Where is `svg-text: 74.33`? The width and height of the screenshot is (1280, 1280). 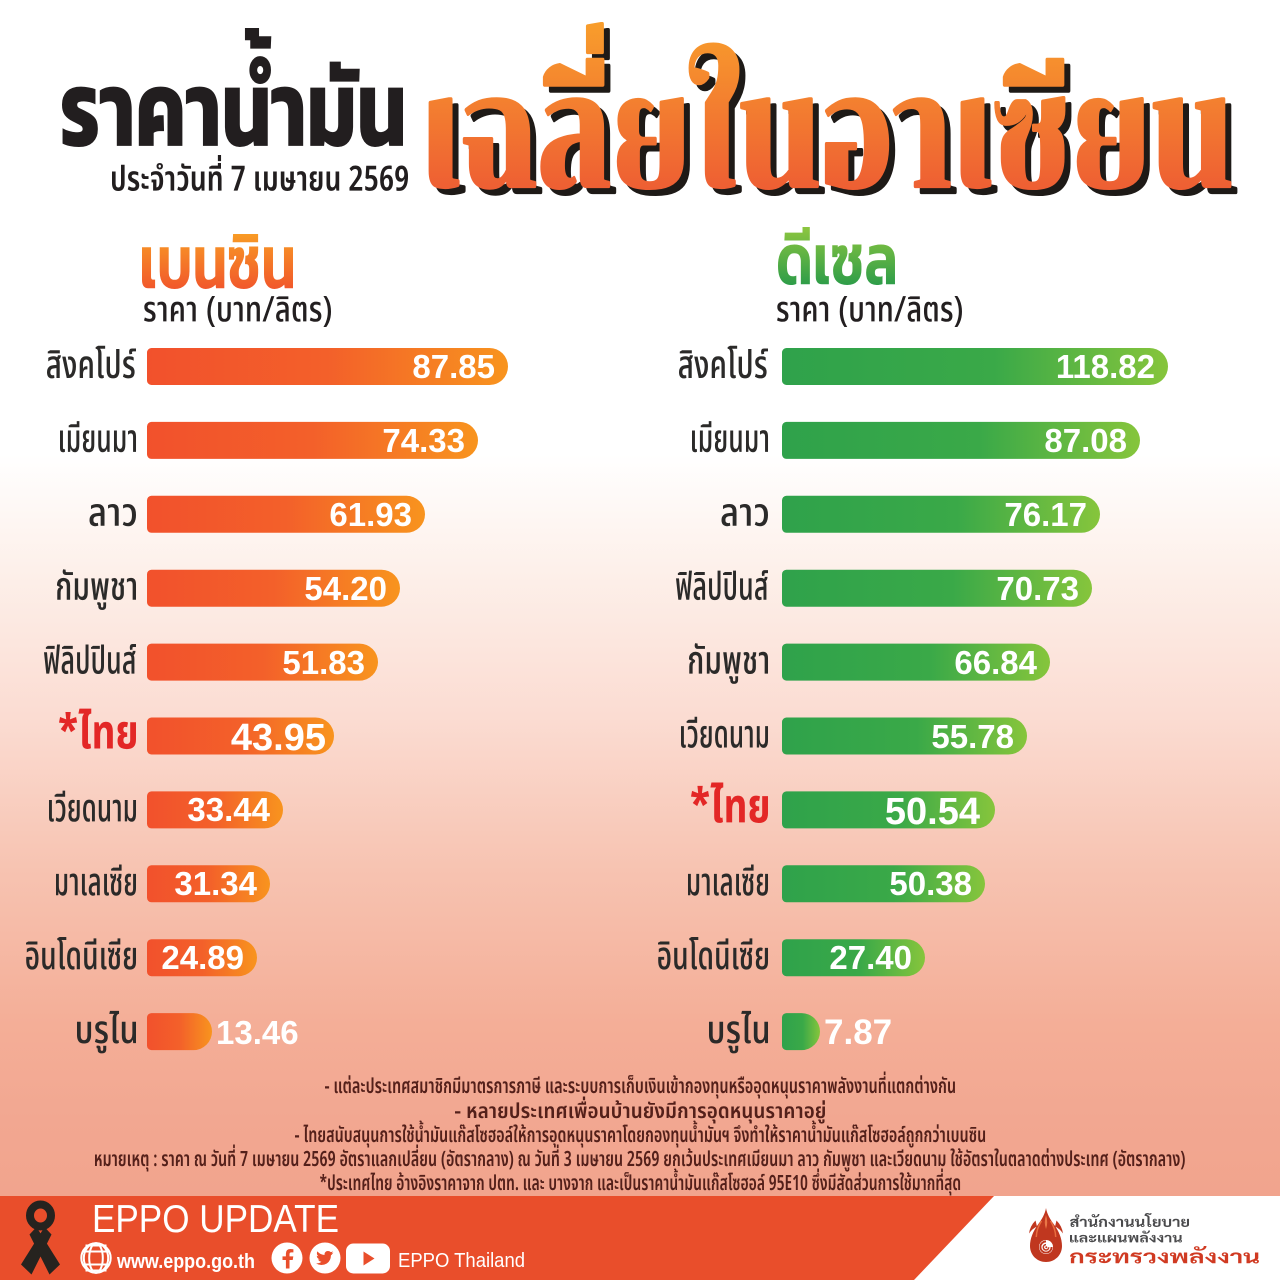
svg-text: 74.33 is located at coordinates (423, 440).